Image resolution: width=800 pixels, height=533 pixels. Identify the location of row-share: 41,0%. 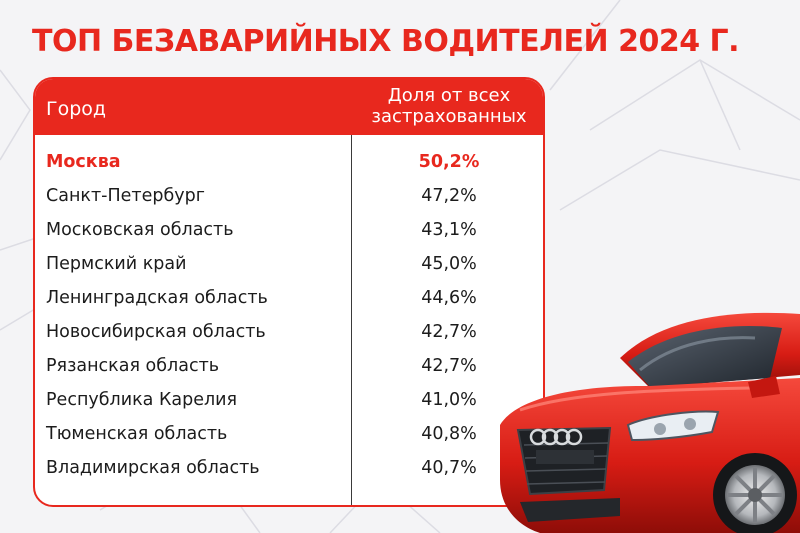
(449, 400).